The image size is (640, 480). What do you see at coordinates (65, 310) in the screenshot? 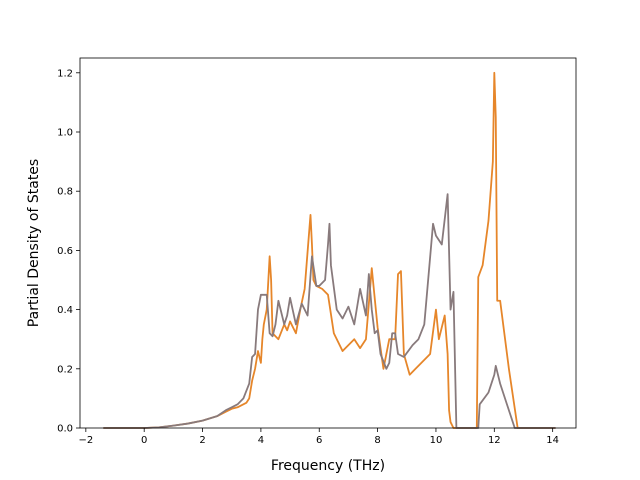
I see `y-tick-label: 0.4` at bounding box center [65, 310].